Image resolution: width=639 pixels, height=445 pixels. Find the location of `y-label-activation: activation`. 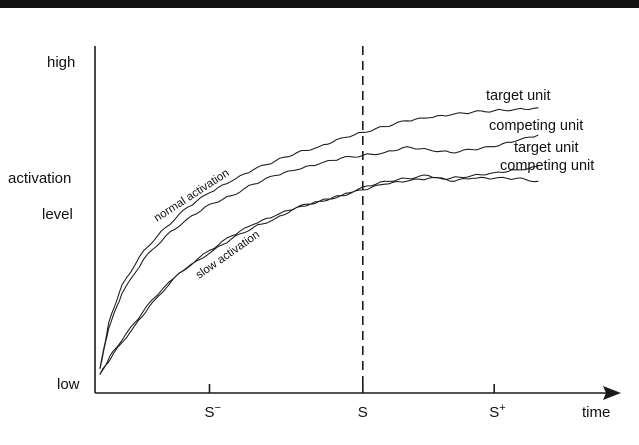

y-label-activation: activation is located at coordinates (39, 178).